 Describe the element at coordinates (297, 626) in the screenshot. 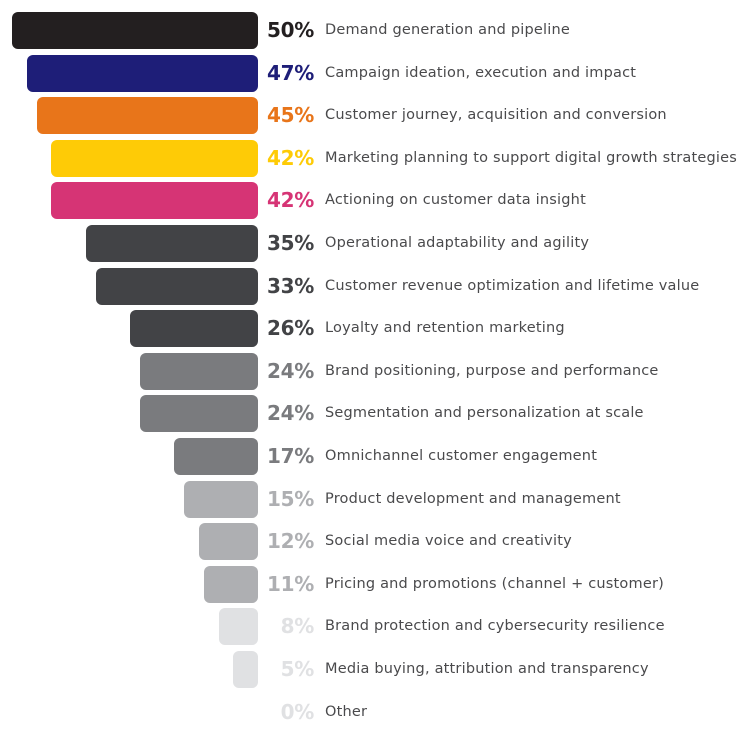

I see `value-label: 8%` at that location.